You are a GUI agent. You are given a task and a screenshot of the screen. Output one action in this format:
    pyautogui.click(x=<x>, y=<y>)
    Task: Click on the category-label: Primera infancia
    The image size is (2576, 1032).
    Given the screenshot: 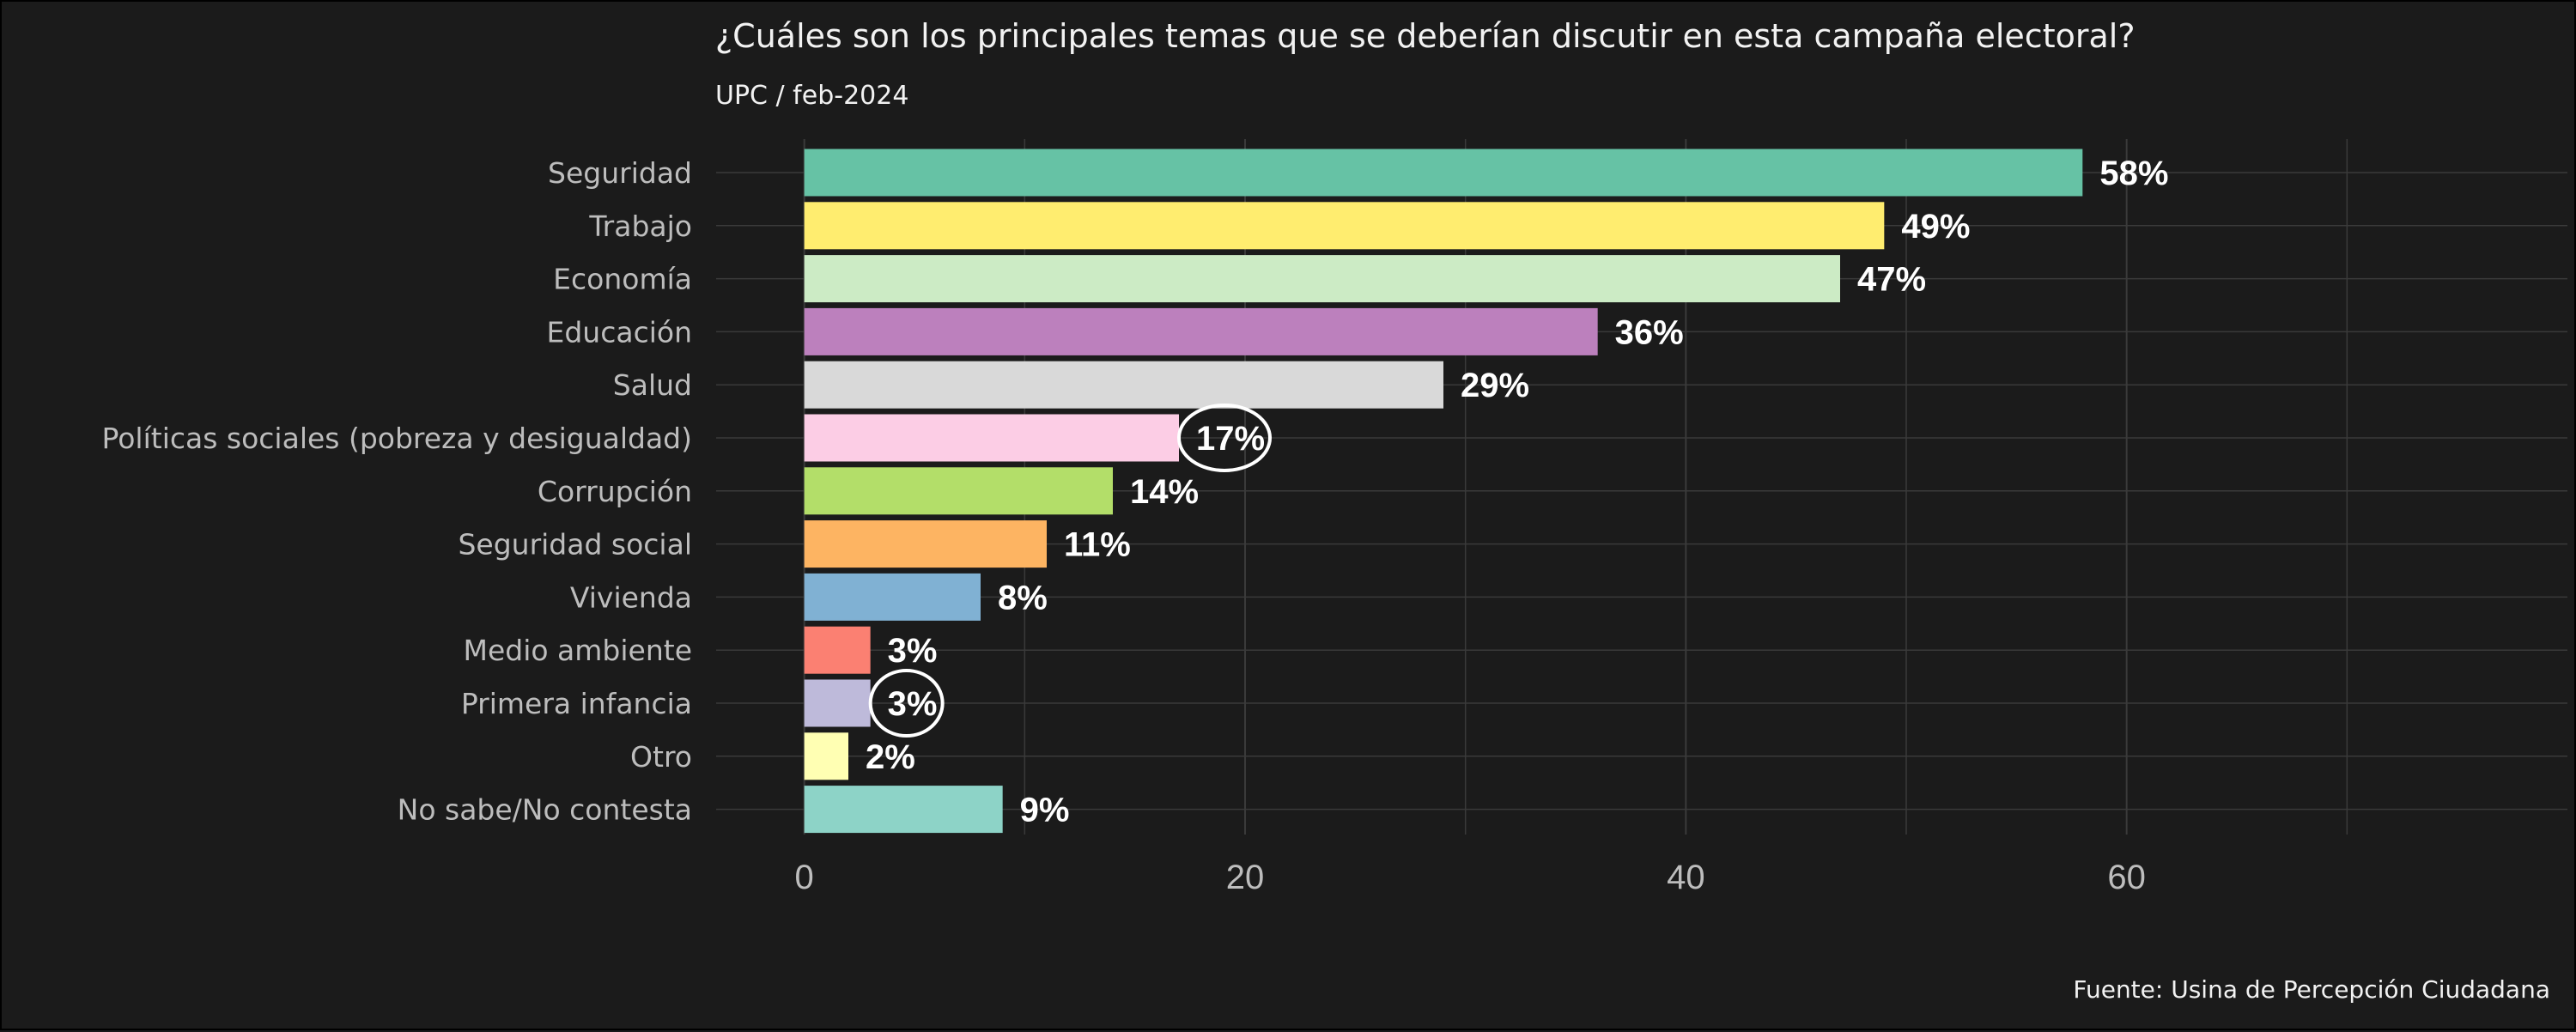 What is the action you would take?
    pyautogui.click(x=576, y=703)
    